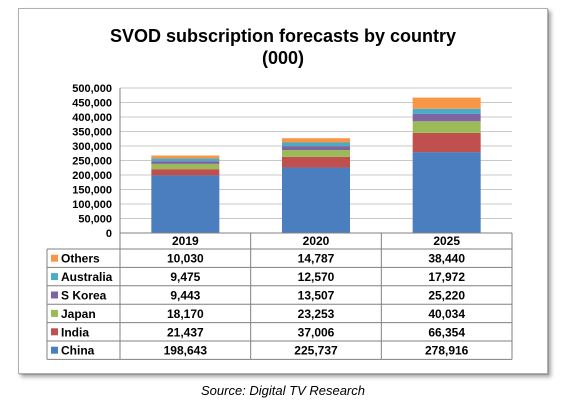  Describe the element at coordinates (80, 259) in the screenshot. I see `legend-label: Others` at that location.